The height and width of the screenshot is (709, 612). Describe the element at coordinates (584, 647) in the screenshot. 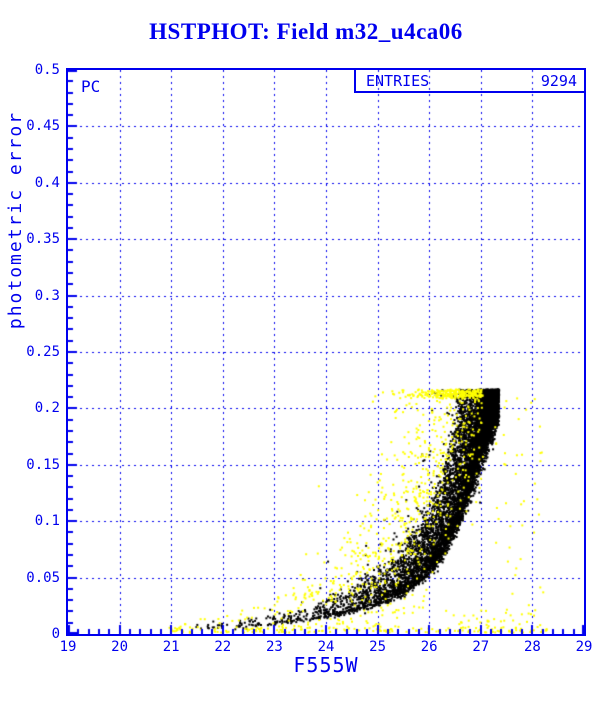

I see `x-tick-label: 29` at that location.